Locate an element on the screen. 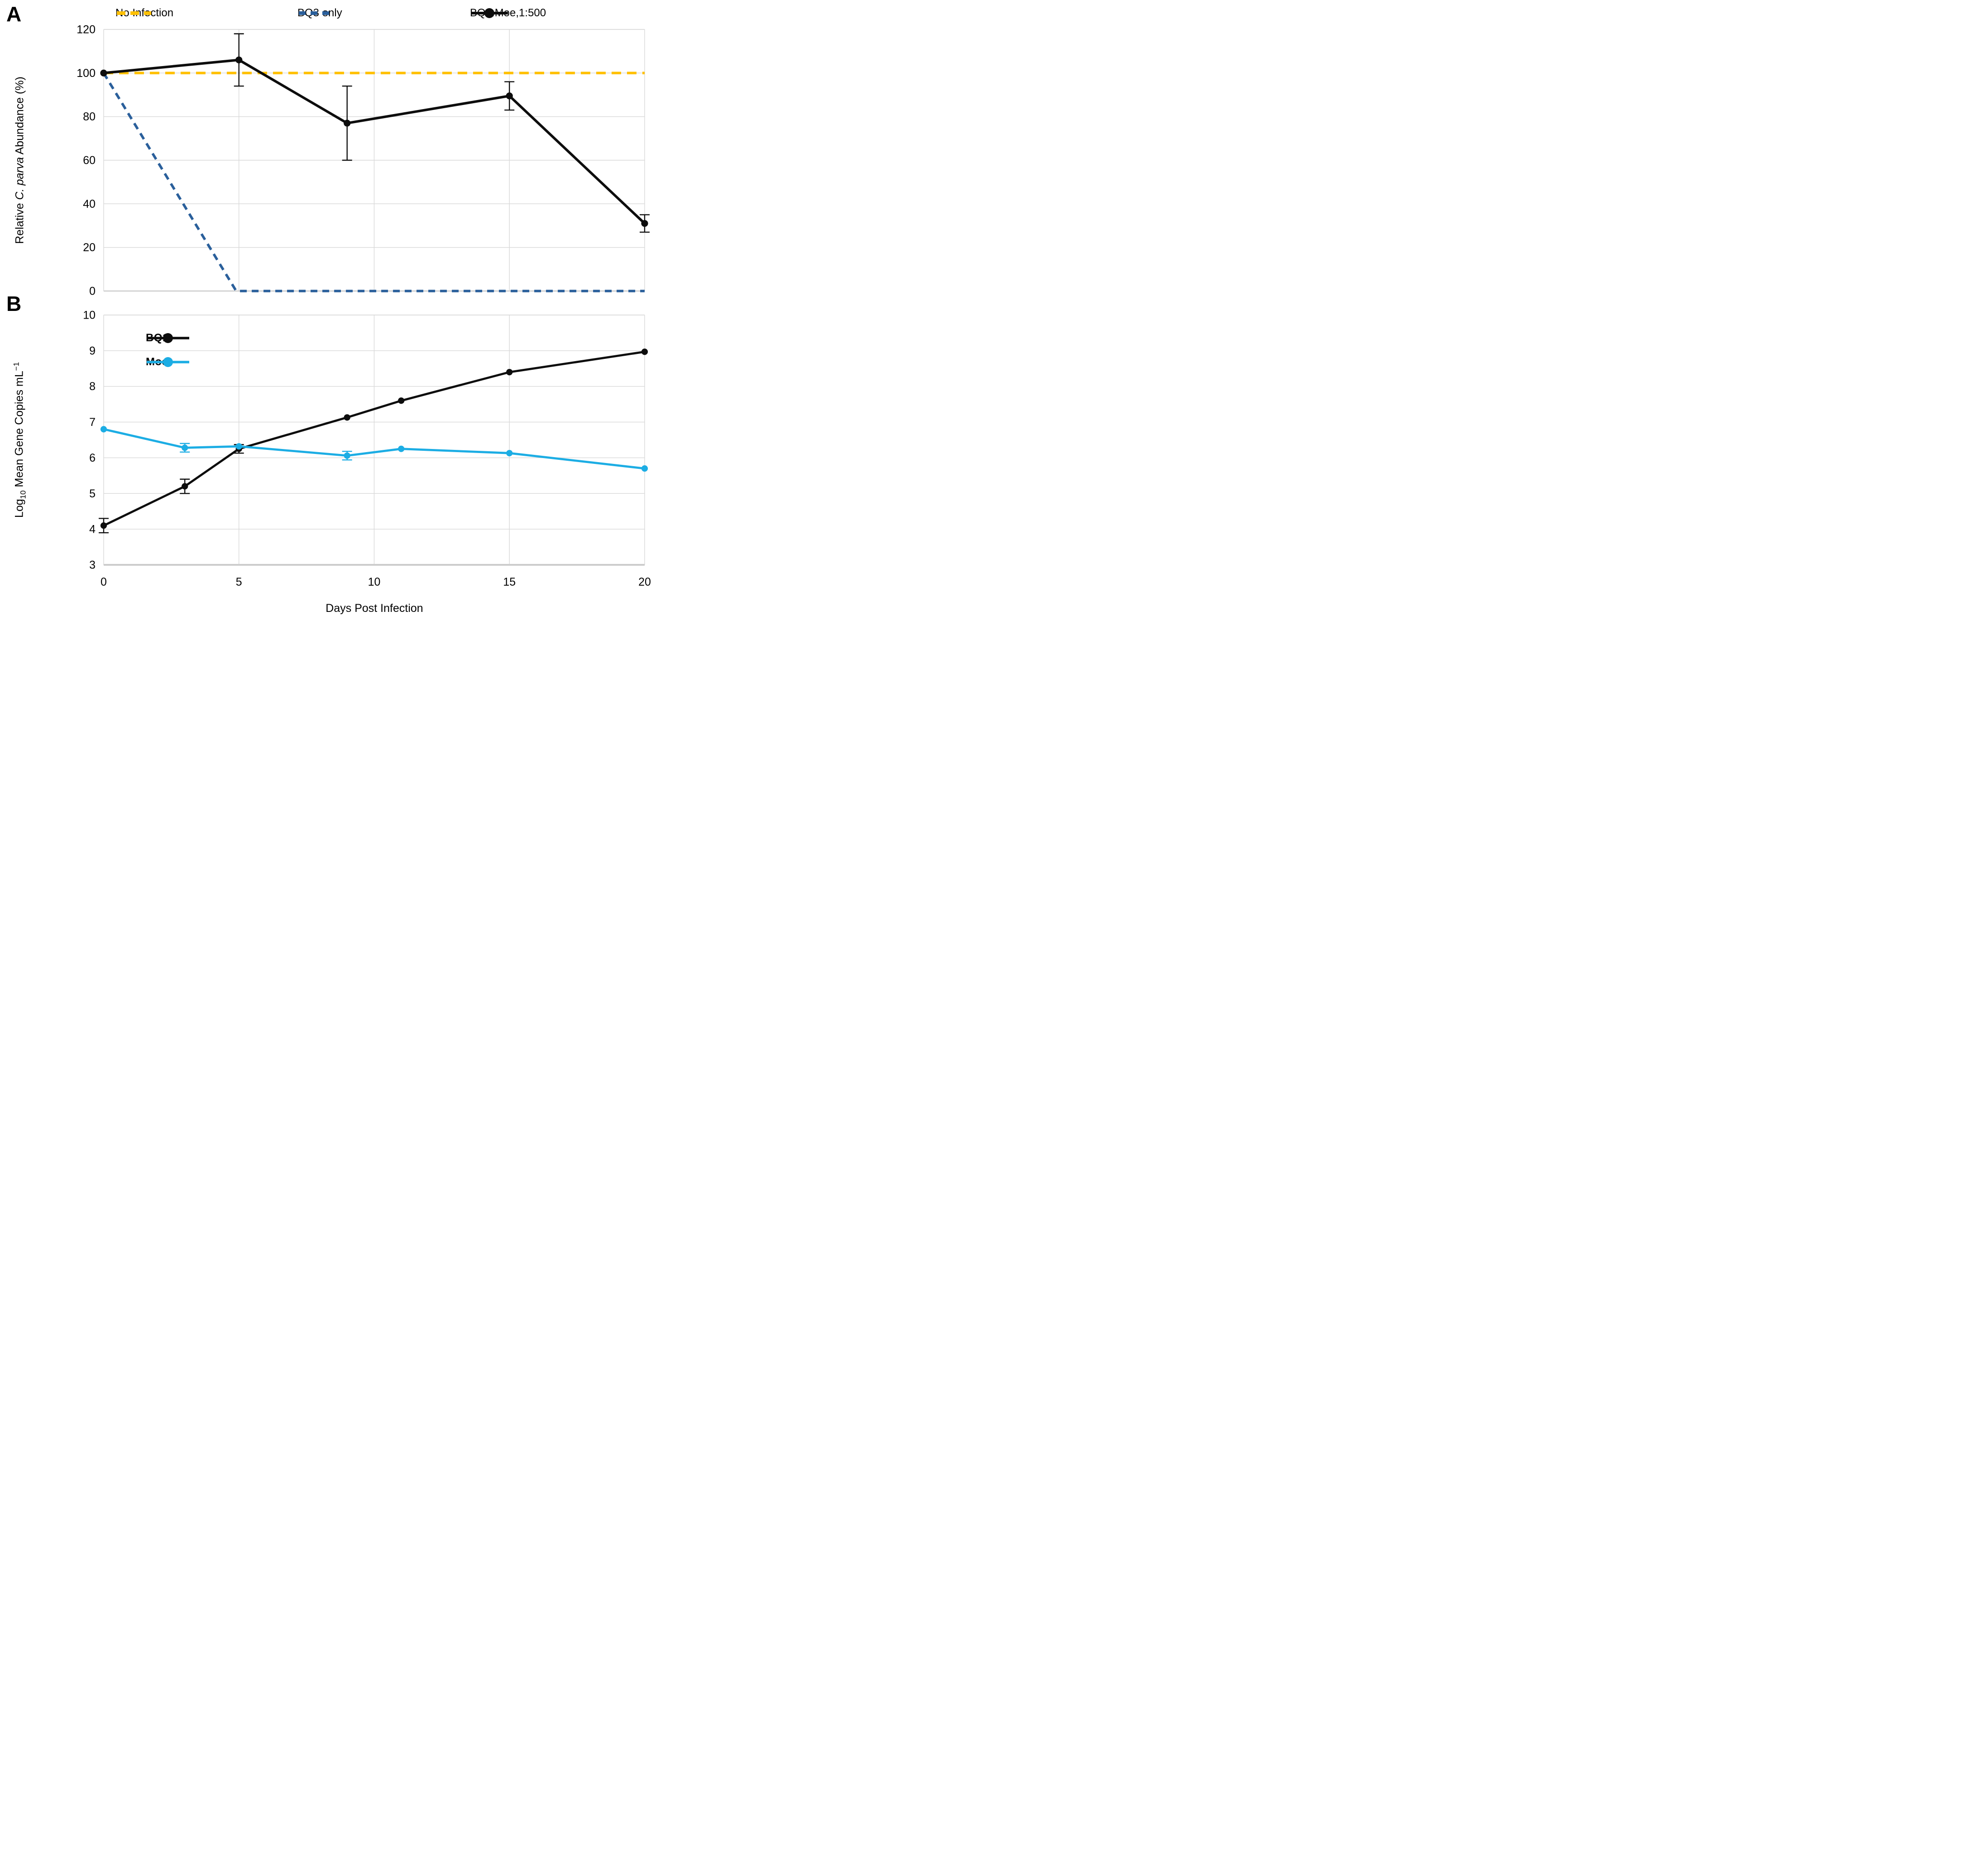 The width and height of the screenshot is (1962, 1876). moe-legend-marker is located at coordinates (168, 362).